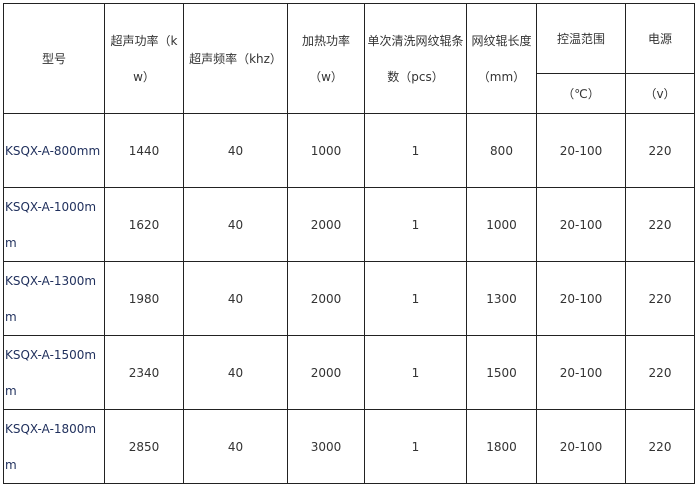 Image resolution: width=698 pixels, height=493 pixels. Describe the element at coordinates (54, 446) in the screenshot. I see `cell-model: KSQX-A-1800mm` at that location.